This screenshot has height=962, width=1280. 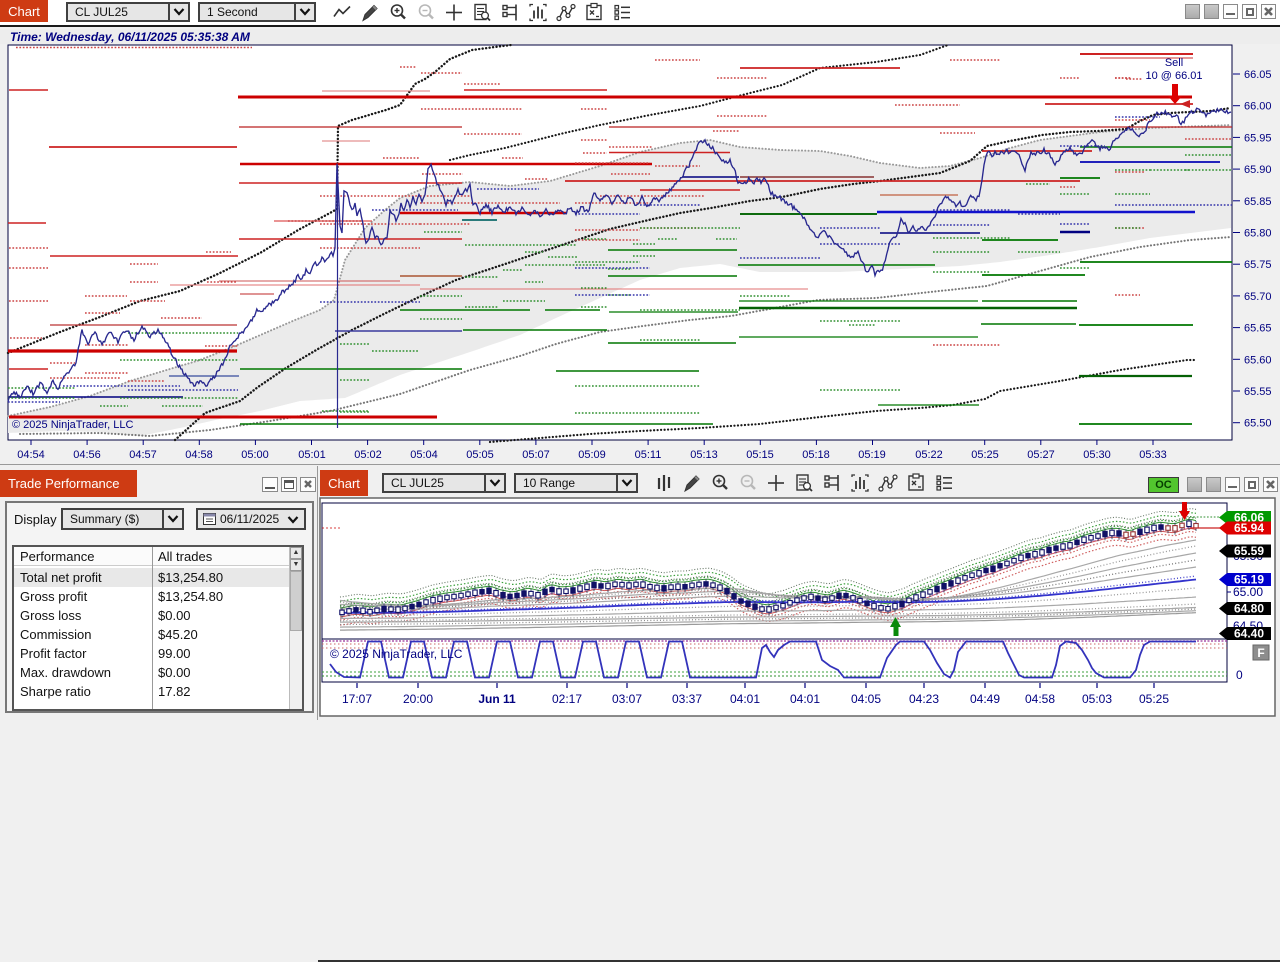 What do you see at coordinates (1249, 609) in the screenshot?
I see `svg-text: 64.80` at bounding box center [1249, 609].